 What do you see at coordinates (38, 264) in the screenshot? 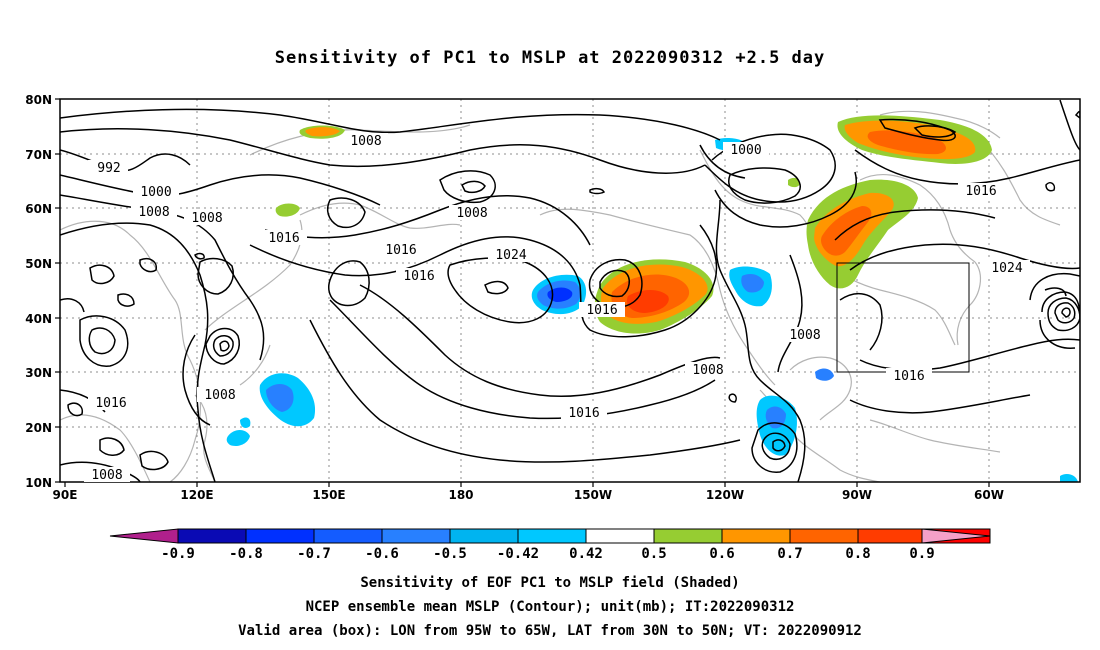
I see `lat-label: 50N` at bounding box center [38, 264].